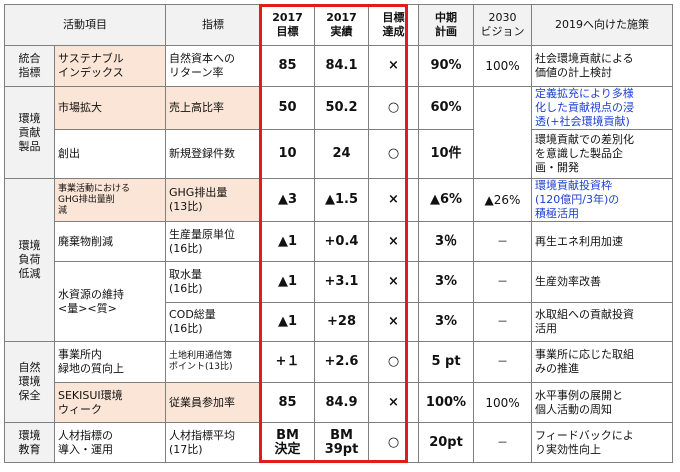 This screenshot has height=472, width=680. Describe the element at coordinates (110, 154) in the screenshot. I see `activity-cell: 創出` at that location.